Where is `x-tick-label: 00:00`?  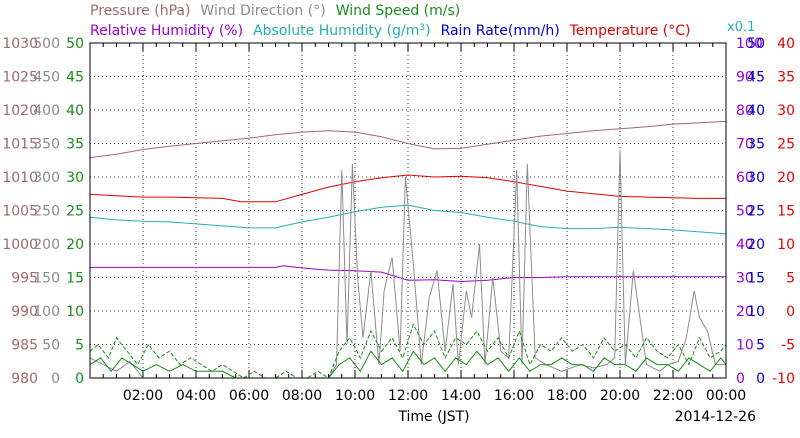 x-tick-label: 00:00 is located at coordinates (726, 396).